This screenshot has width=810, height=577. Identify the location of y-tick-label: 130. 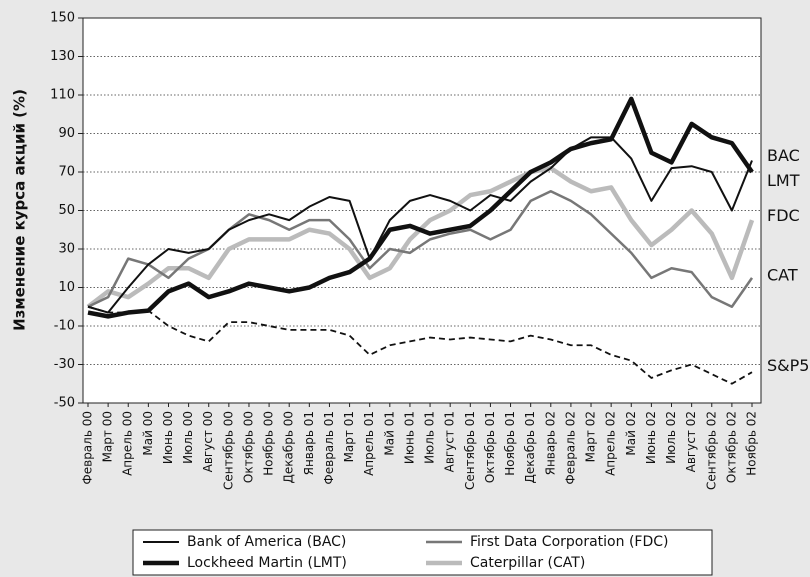
(62, 56).